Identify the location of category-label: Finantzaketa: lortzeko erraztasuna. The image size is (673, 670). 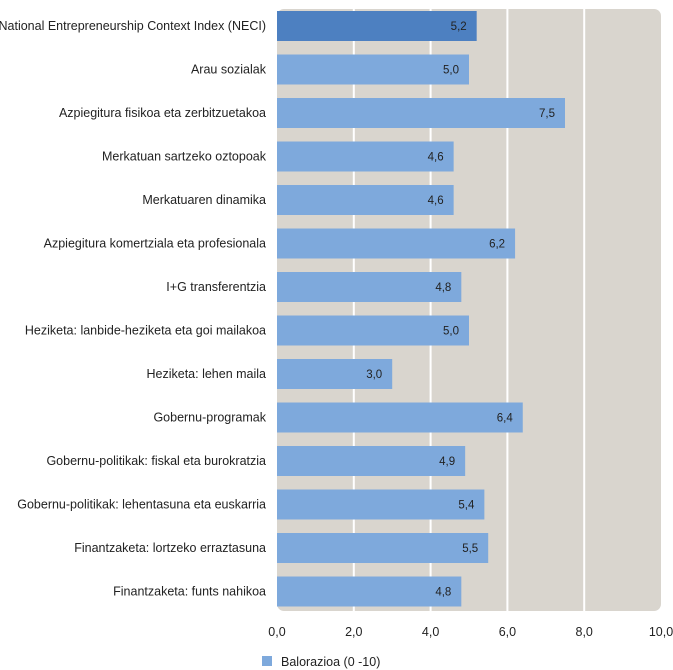
(170, 548).